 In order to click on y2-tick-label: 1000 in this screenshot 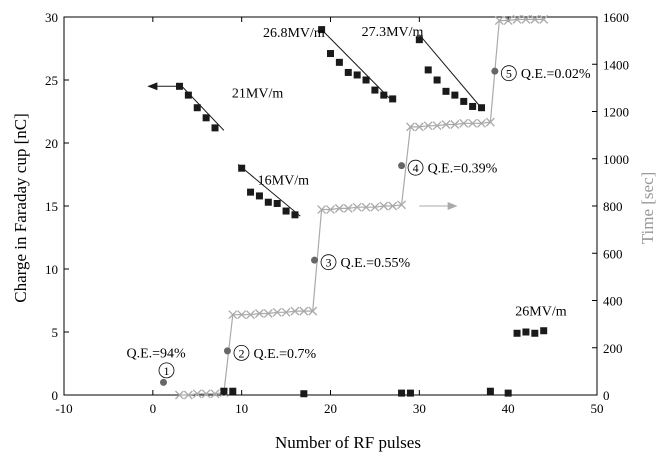, I will do `click(616, 159)`.